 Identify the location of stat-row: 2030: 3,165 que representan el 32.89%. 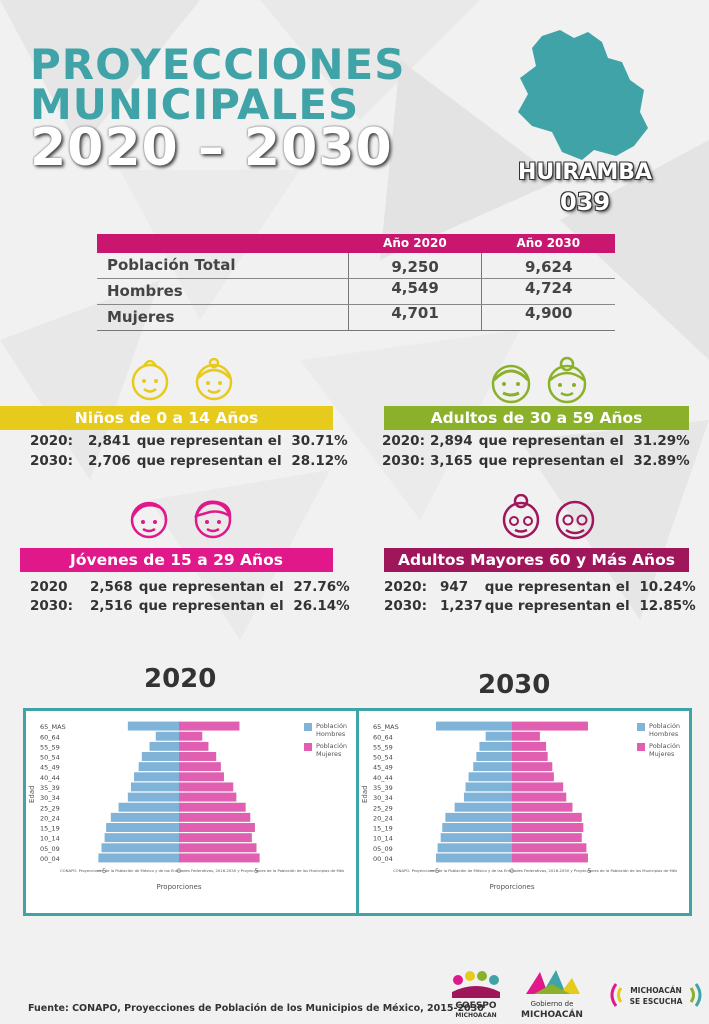
(536, 461).